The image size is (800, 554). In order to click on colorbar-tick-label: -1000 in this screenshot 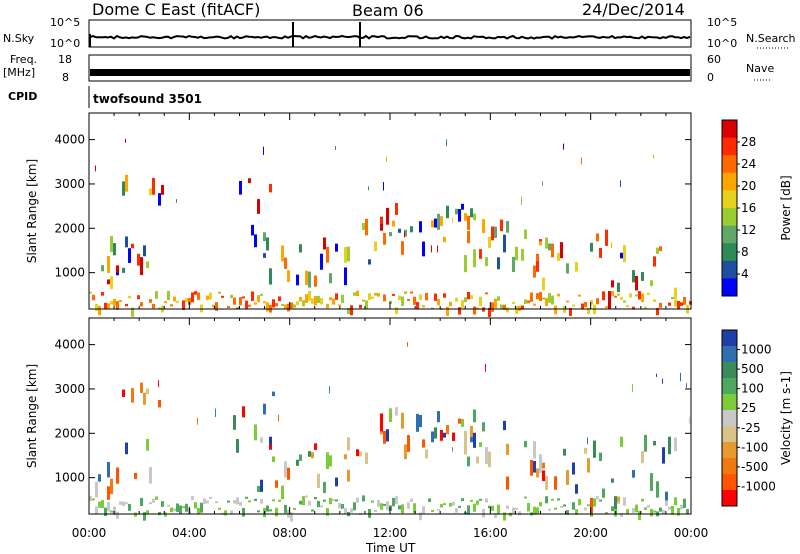, I will do `click(758, 486)`.